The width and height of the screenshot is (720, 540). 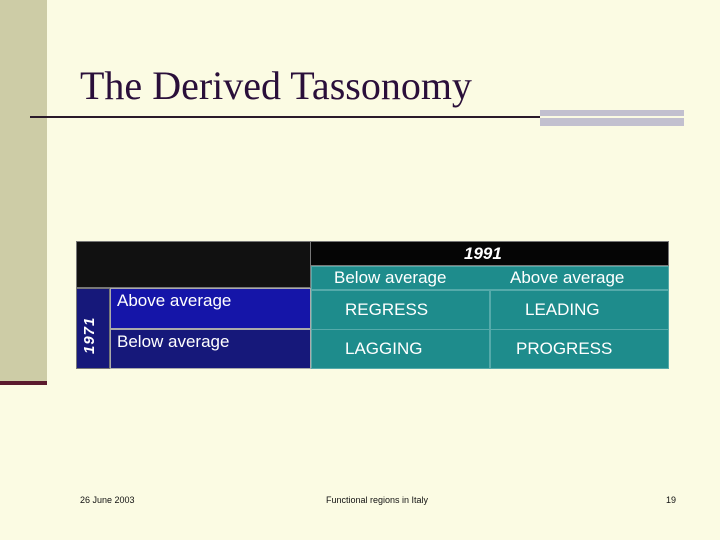 What do you see at coordinates (193, 264) in the screenshot?
I see `table-corner` at bounding box center [193, 264].